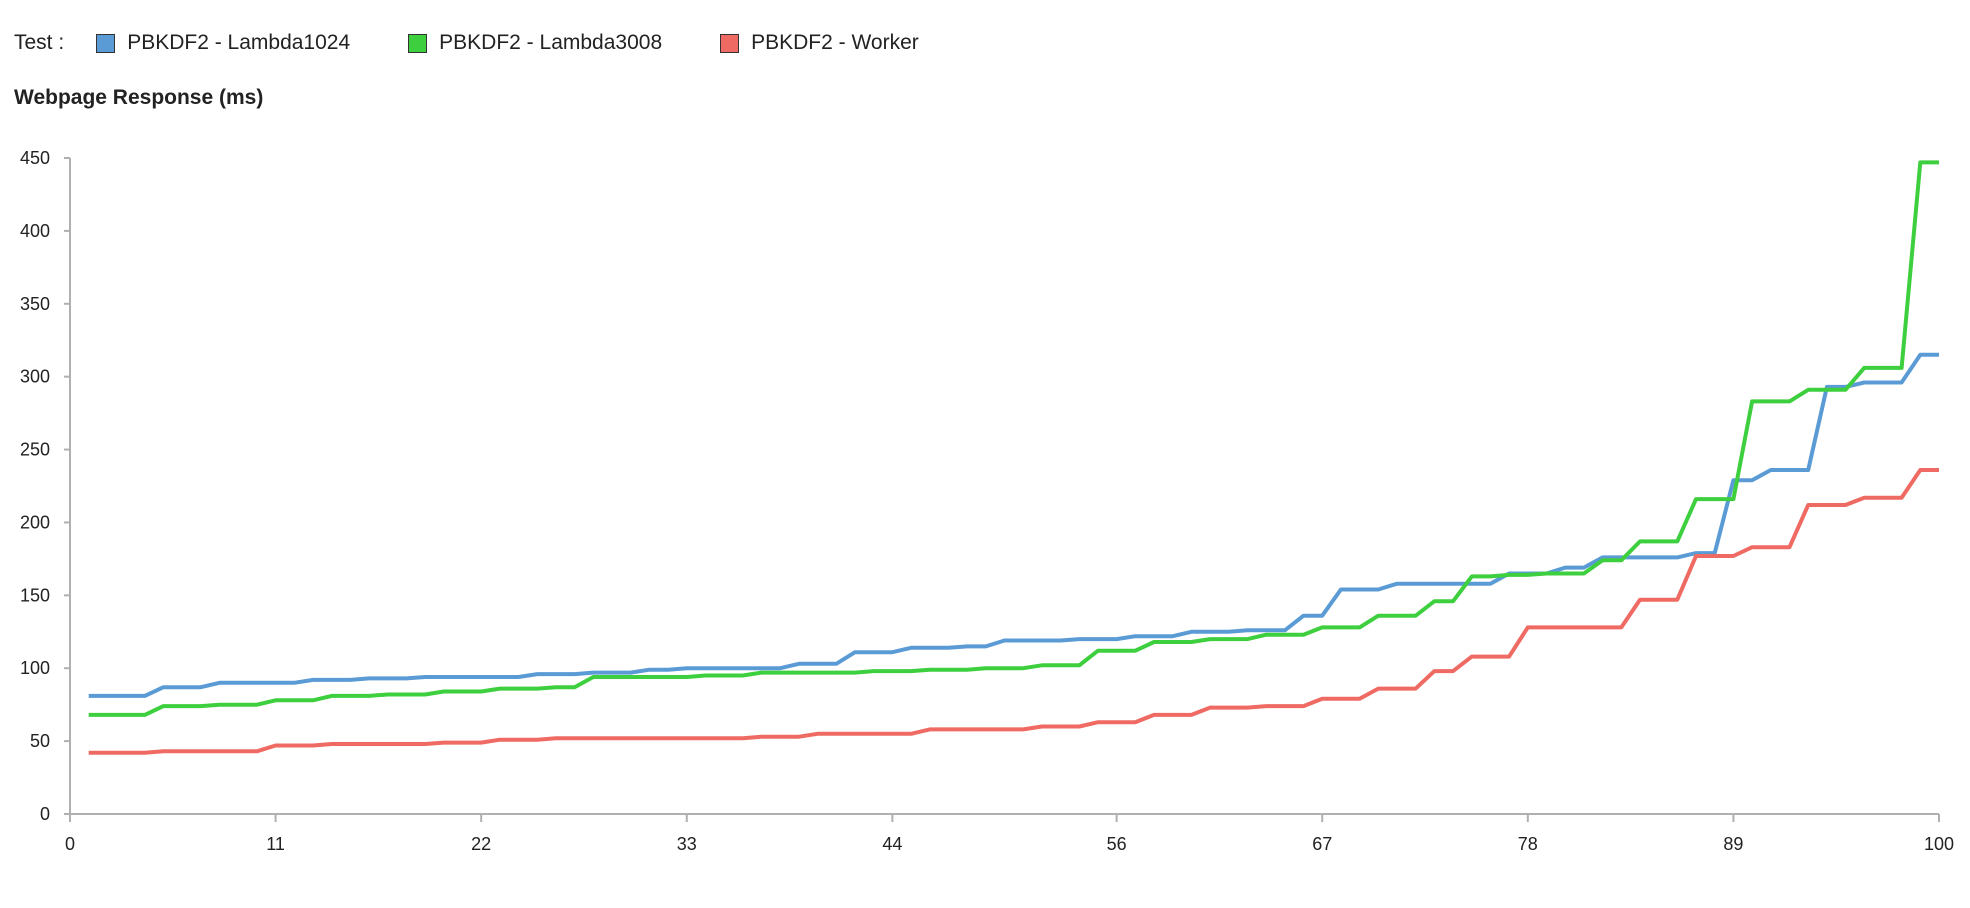 This screenshot has height=908, width=1970. I want to click on legend-label-worker: PBKDF2 - Worker, so click(835, 42).